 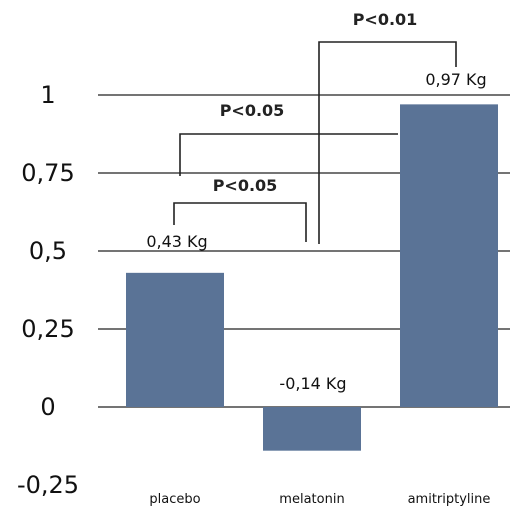 What do you see at coordinates (47, 173) in the screenshot?
I see `y-tick-label: 0,75` at bounding box center [47, 173].